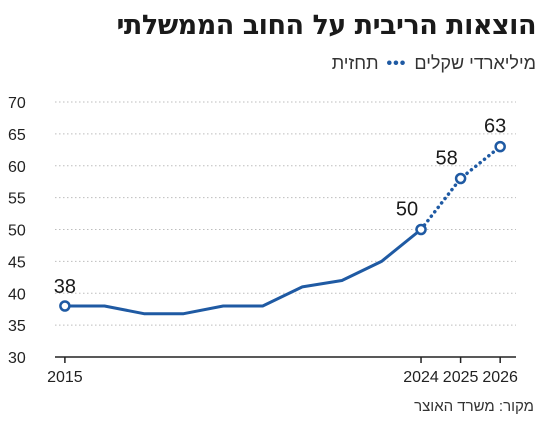 The width and height of the screenshot is (550, 425). What do you see at coordinates (17, 135) in the screenshot?
I see `y-tick-label: 65` at bounding box center [17, 135].